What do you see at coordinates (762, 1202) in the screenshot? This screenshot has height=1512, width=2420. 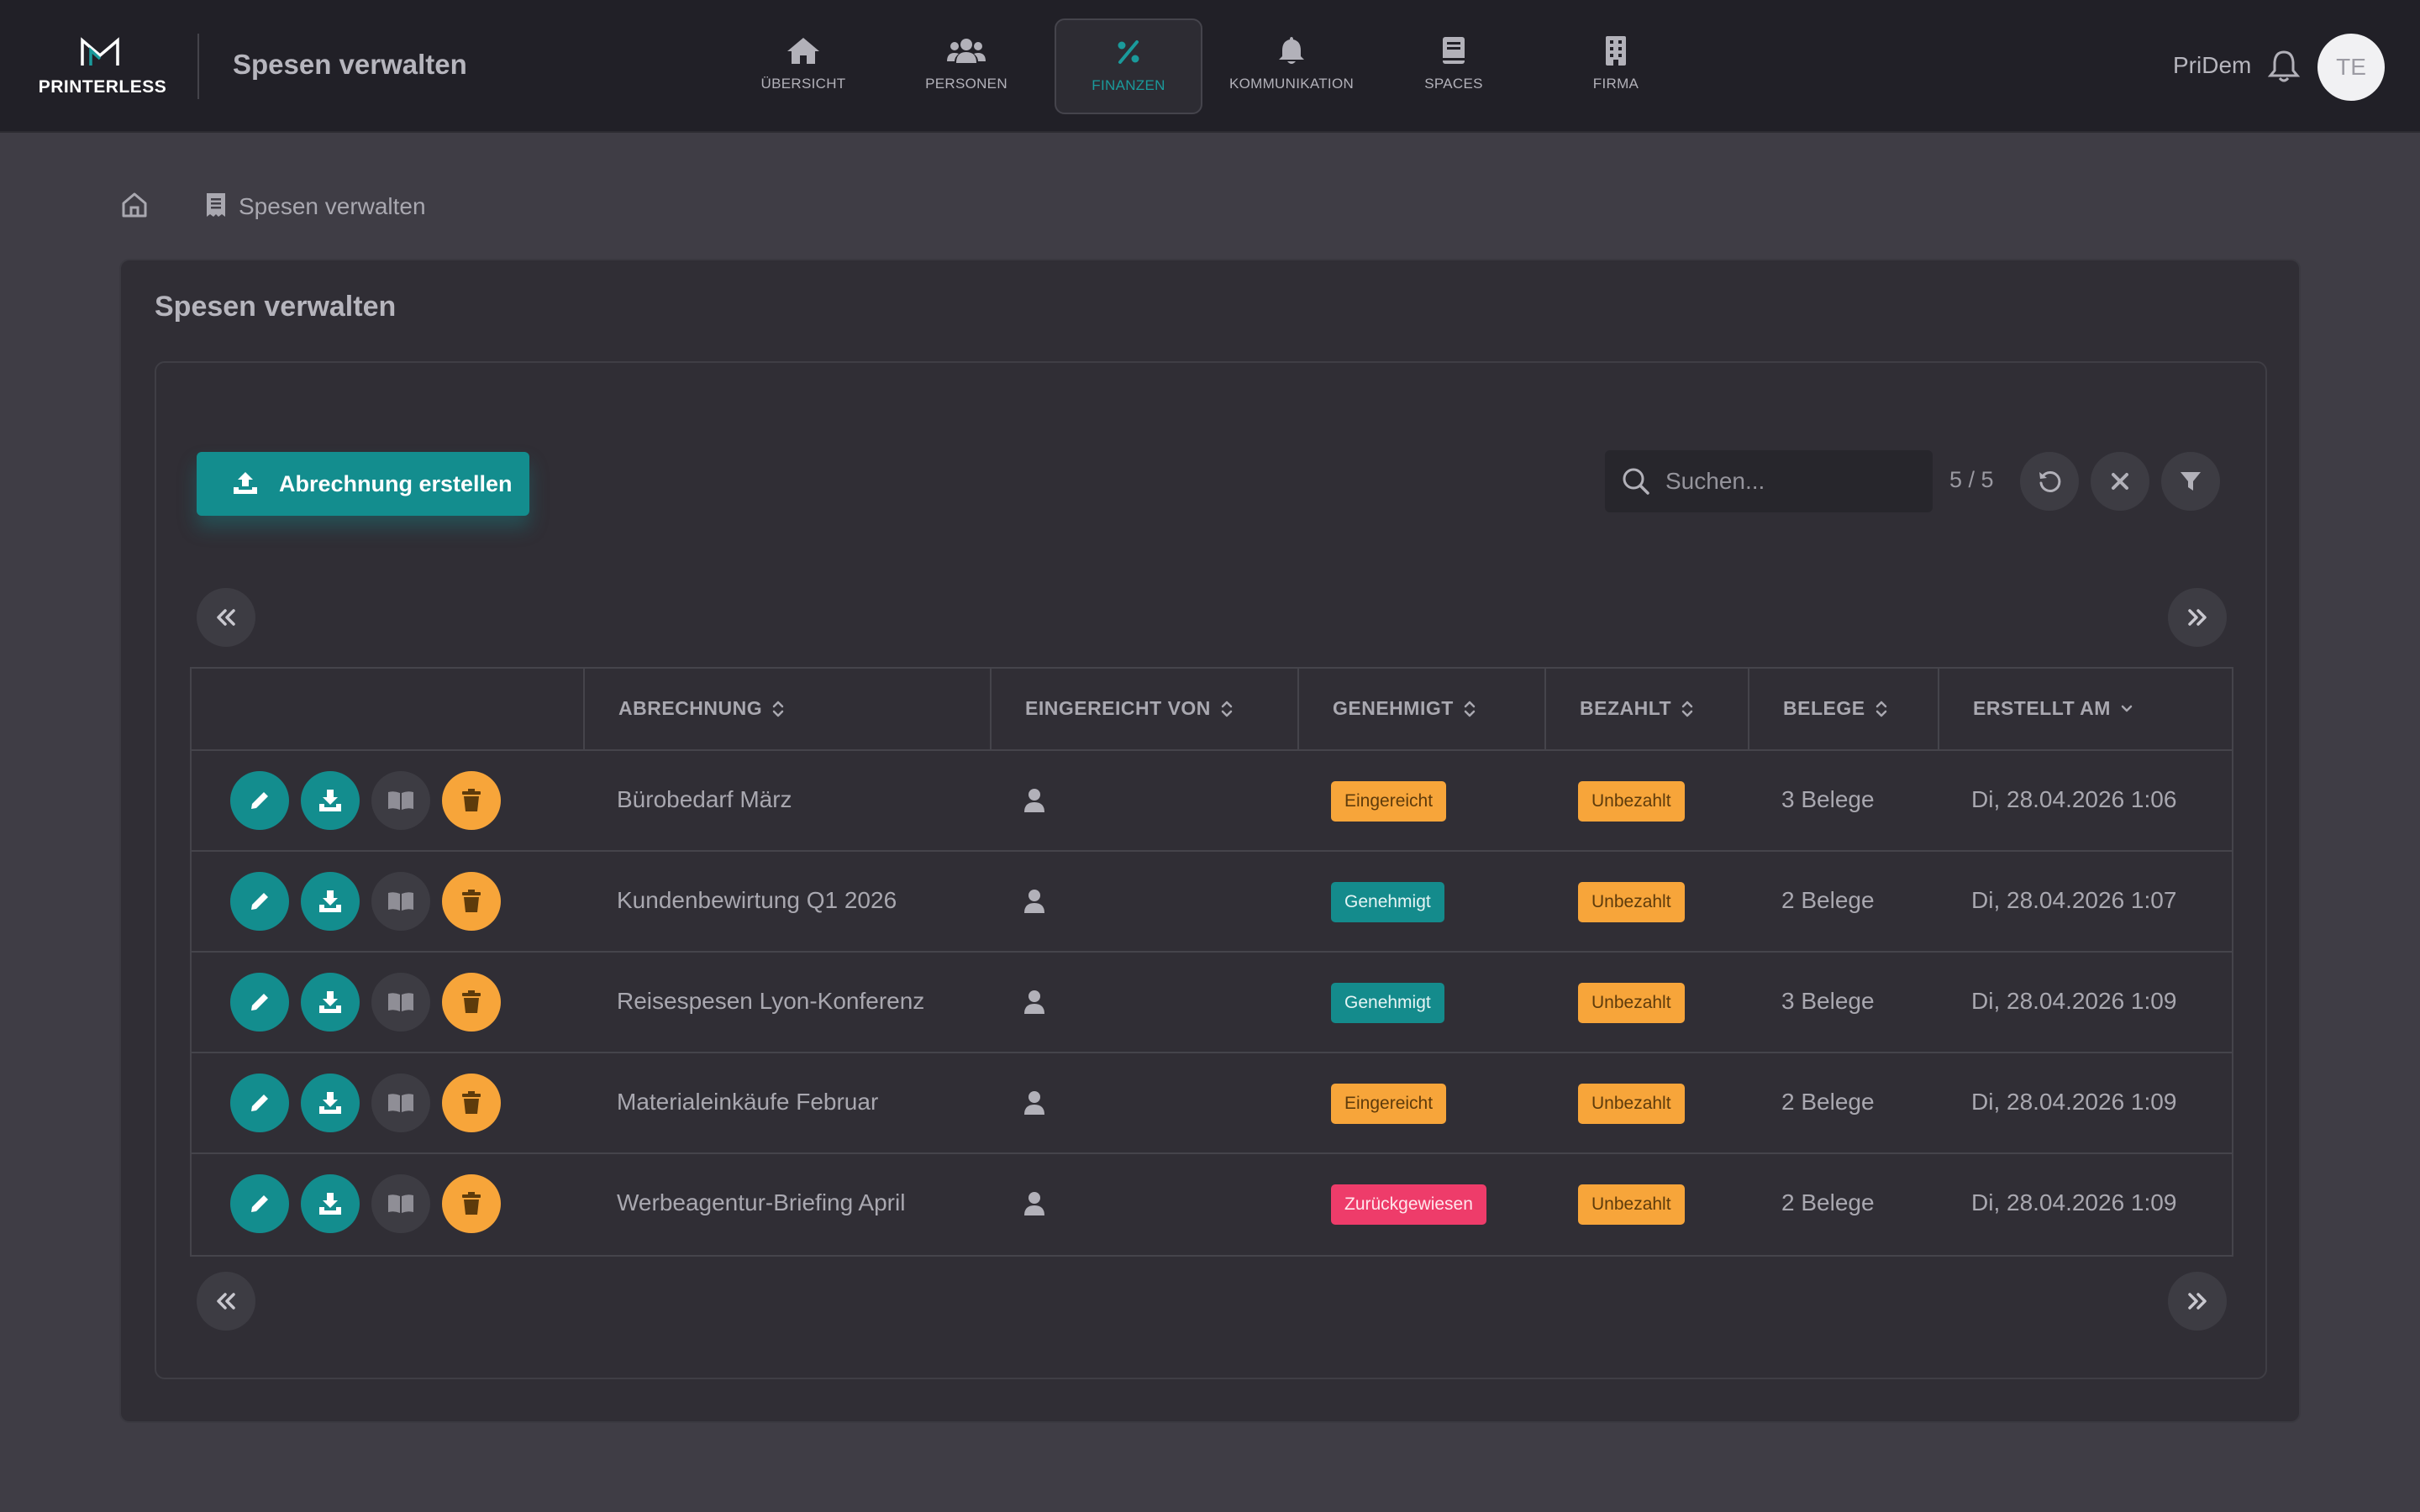 I see `abrechnung-name: Werbeagentur-Briefing April` at bounding box center [762, 1202].